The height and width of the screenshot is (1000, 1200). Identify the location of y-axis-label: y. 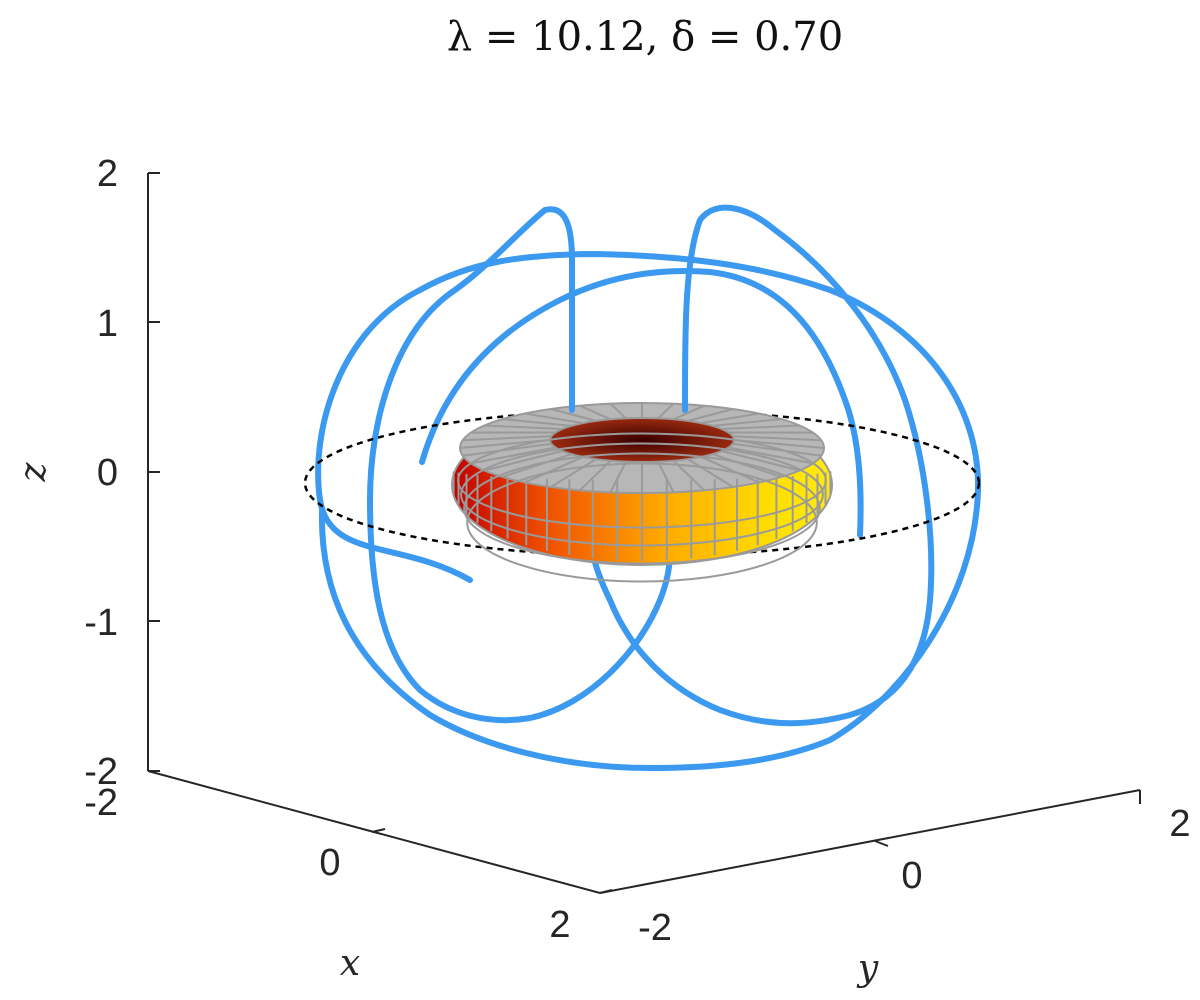
(867, 968).